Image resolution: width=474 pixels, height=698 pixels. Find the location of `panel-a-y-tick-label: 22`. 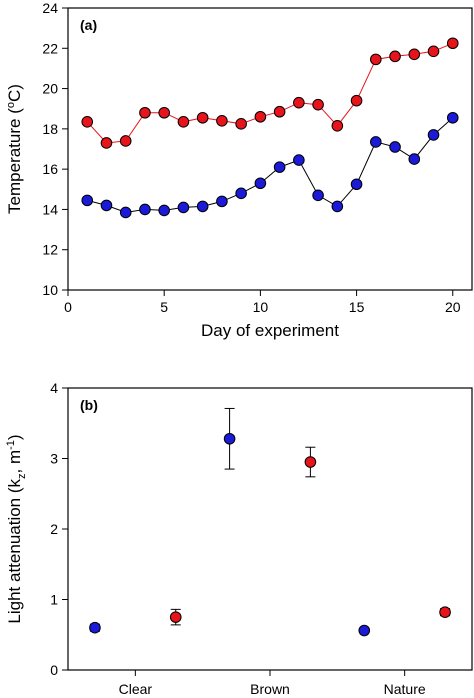

panel-a-y-tick-label: 22 is located at coordinates (50, 48).